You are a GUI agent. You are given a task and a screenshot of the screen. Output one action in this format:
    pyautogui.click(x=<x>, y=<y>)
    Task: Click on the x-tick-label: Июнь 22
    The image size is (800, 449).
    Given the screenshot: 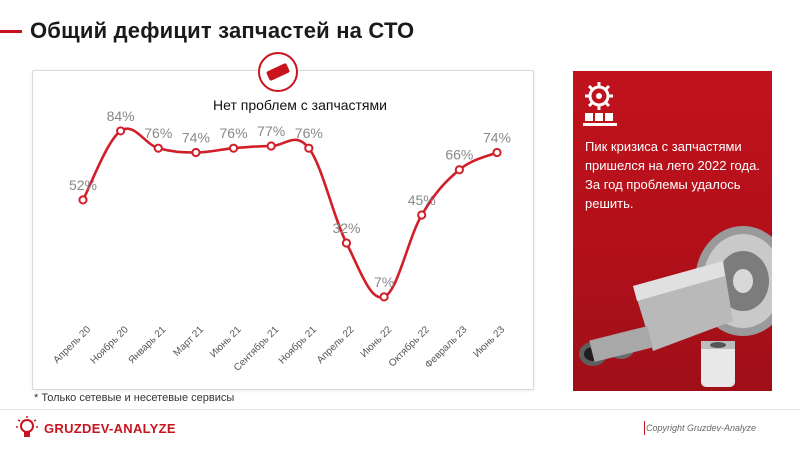 What is the action you would take?
    pyautogui.click(x=377, y=342)
    